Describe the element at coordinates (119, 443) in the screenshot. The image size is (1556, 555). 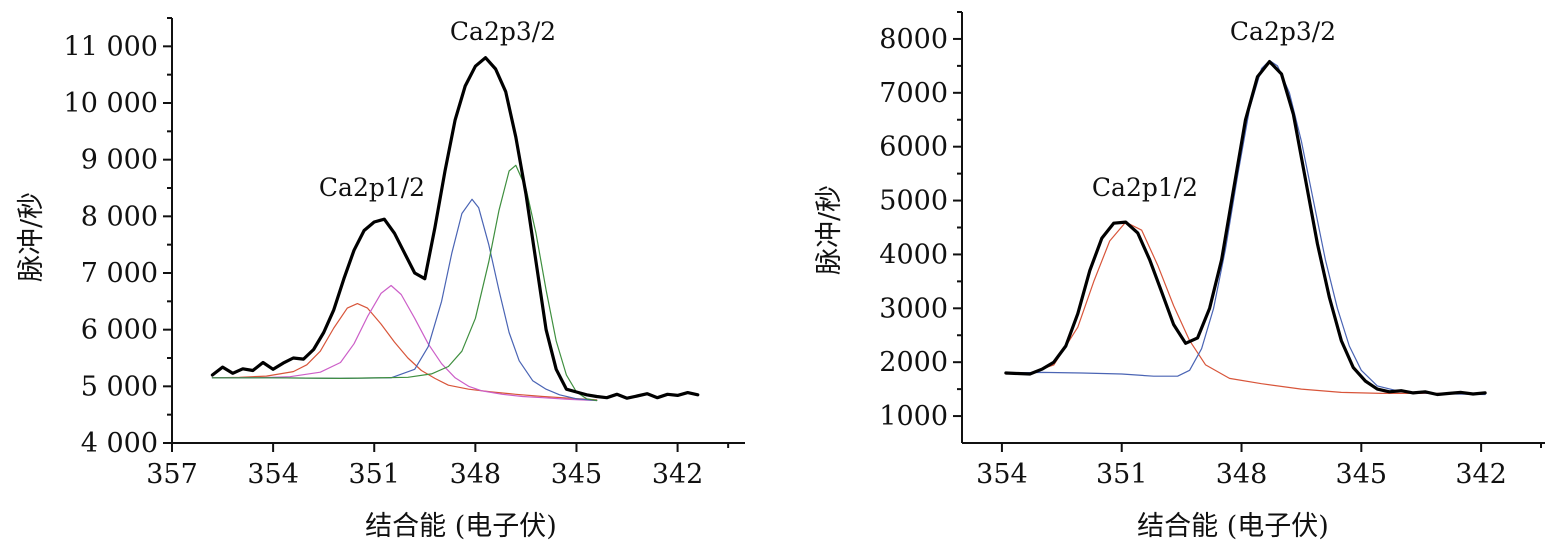
I see `left-y-tick-label: 4 000` at that location.